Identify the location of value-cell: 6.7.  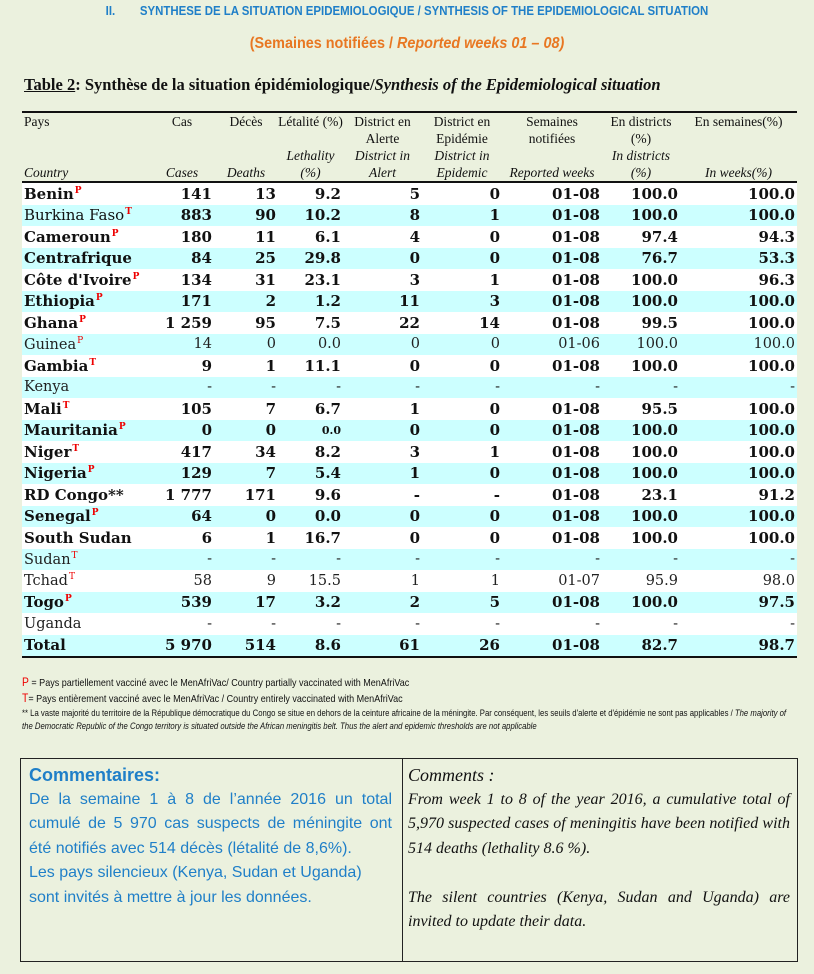
(327, 408).